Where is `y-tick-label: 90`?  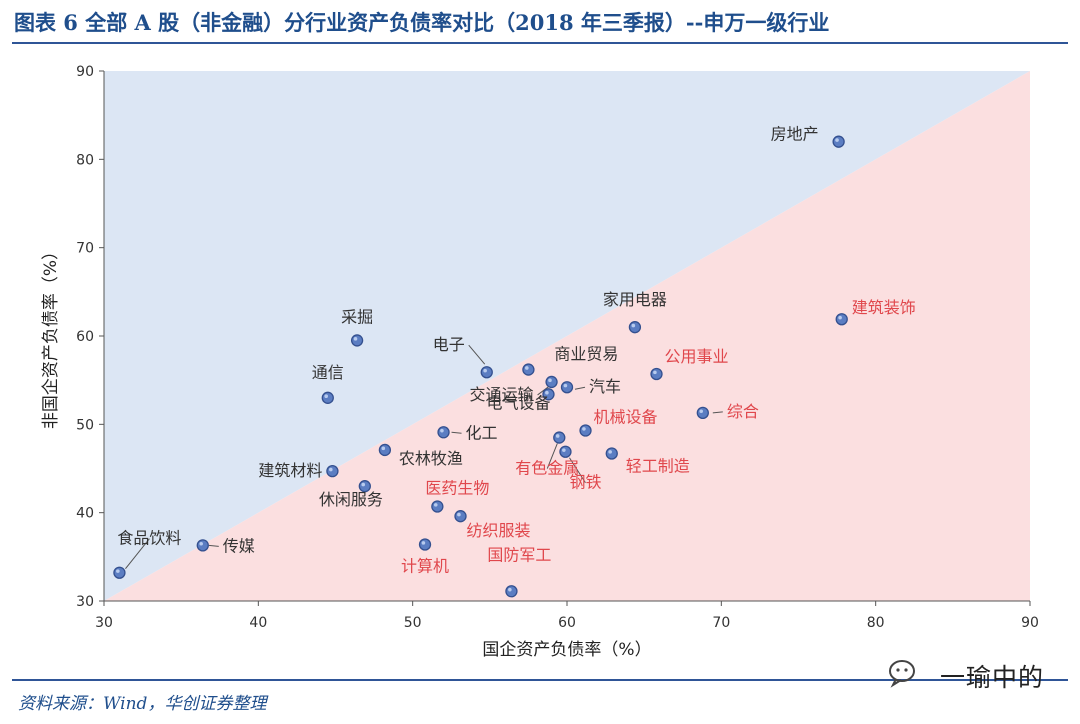
y-tick-label: 90 is located at coordinates (85, 72).